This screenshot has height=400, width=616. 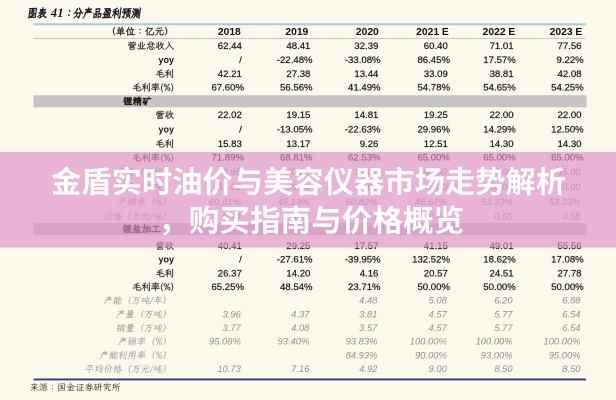 What do you see at coordinates (368, 313) in the screenshot?
I see `svg-text: 3.81` at bounding box center [368, 313].